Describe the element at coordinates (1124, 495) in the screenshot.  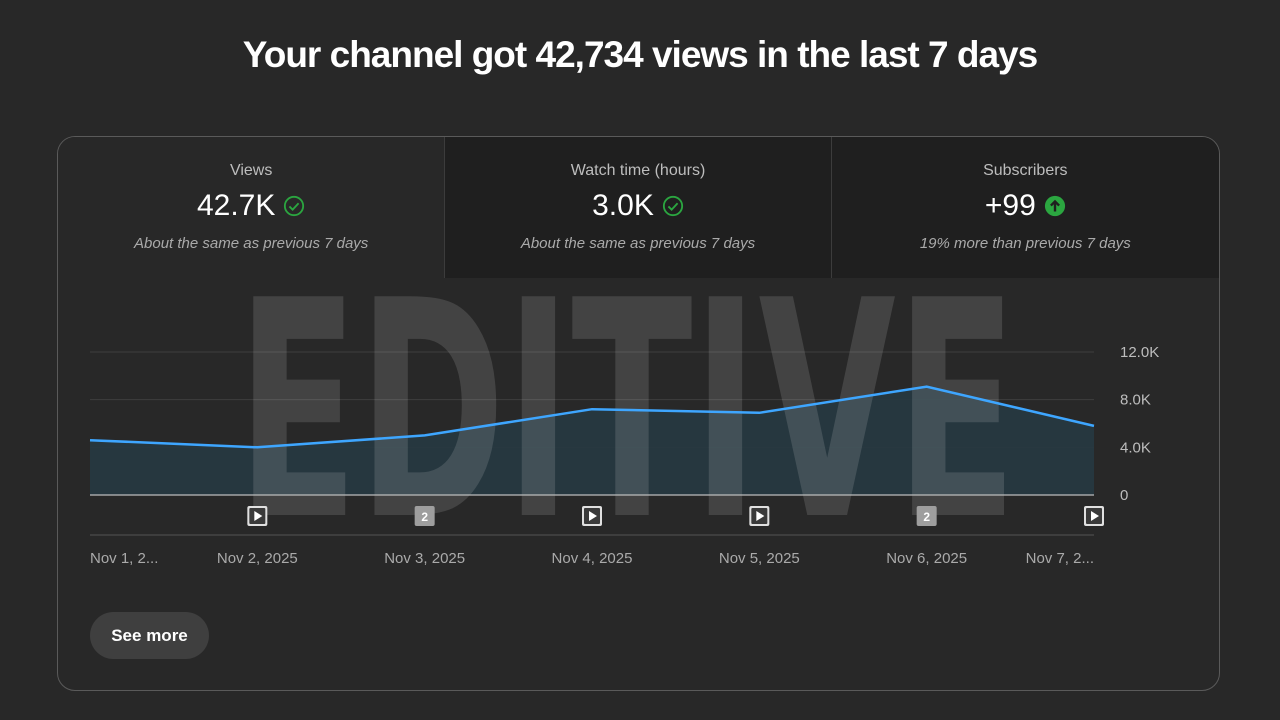
I see `y-tick-label: 0` at that location.